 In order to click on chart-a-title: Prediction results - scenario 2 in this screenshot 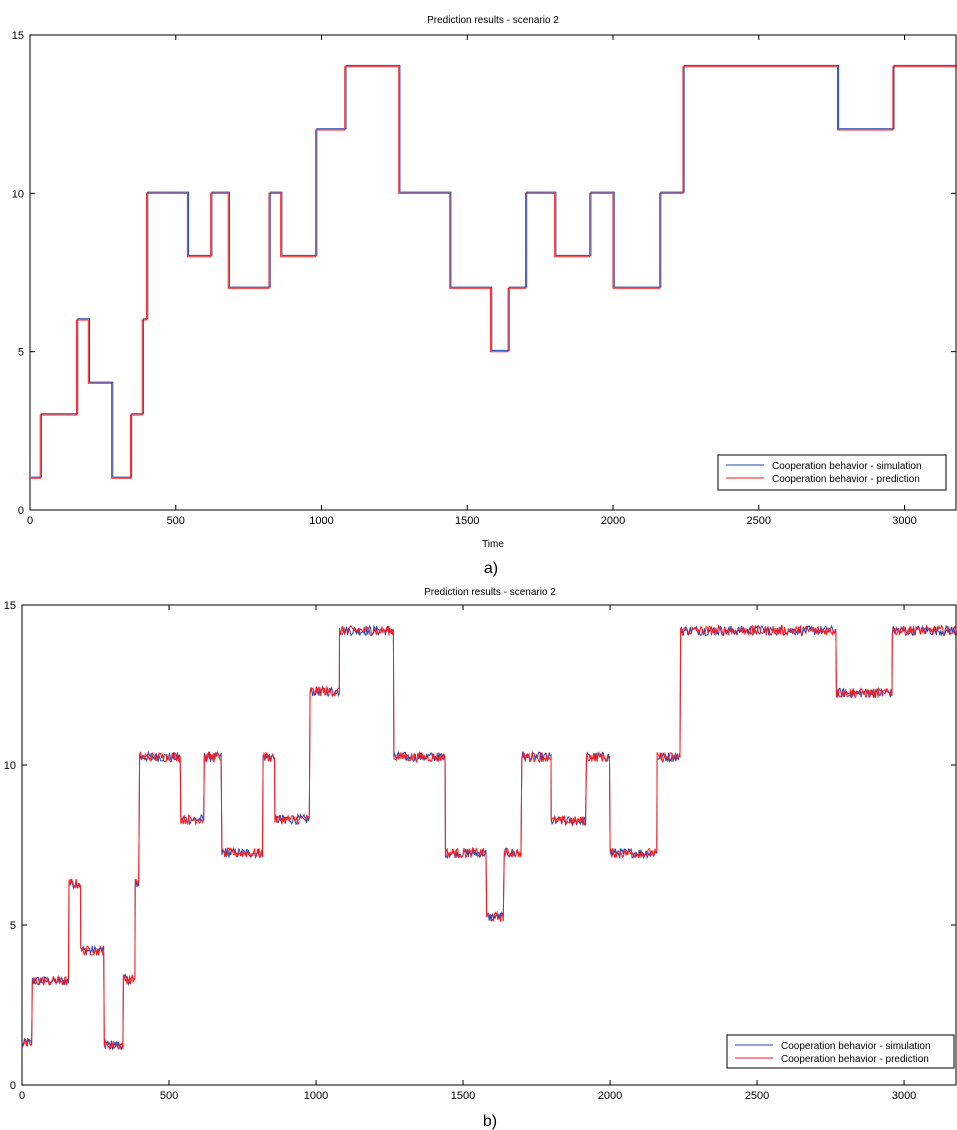, I will do `click(493, 20)`.